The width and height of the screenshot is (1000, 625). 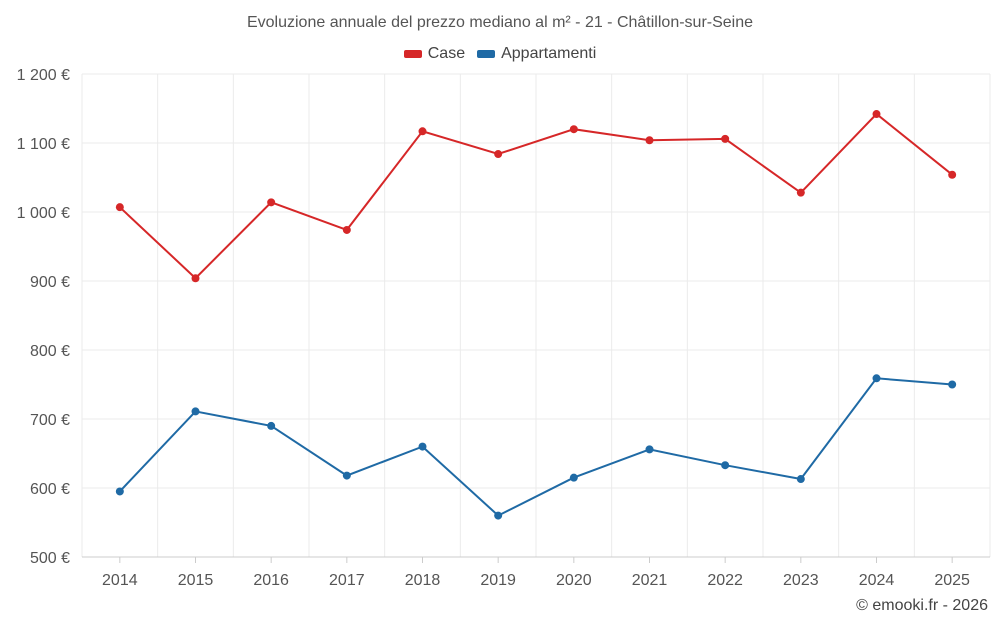 What do you see at coordinates (50, 420) in the screenshot?
I see `y-tick-label: 700 €` at bounding box center [50, 420].